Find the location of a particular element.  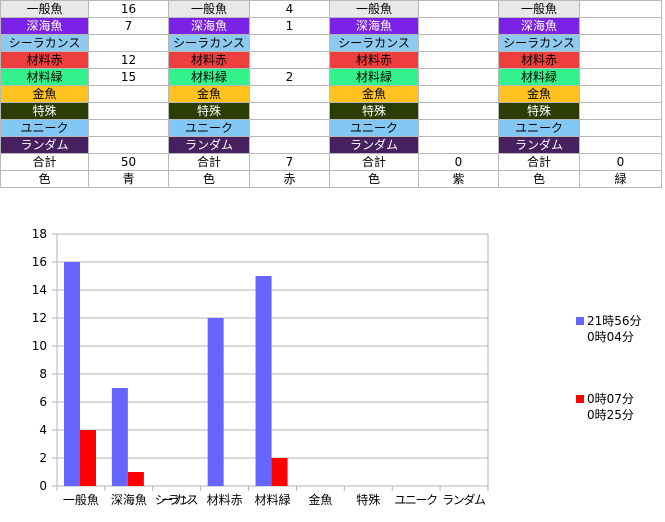

table-row: ユニーク ユニーク ユニーク ユニーク is located at coordinates (331, 128).